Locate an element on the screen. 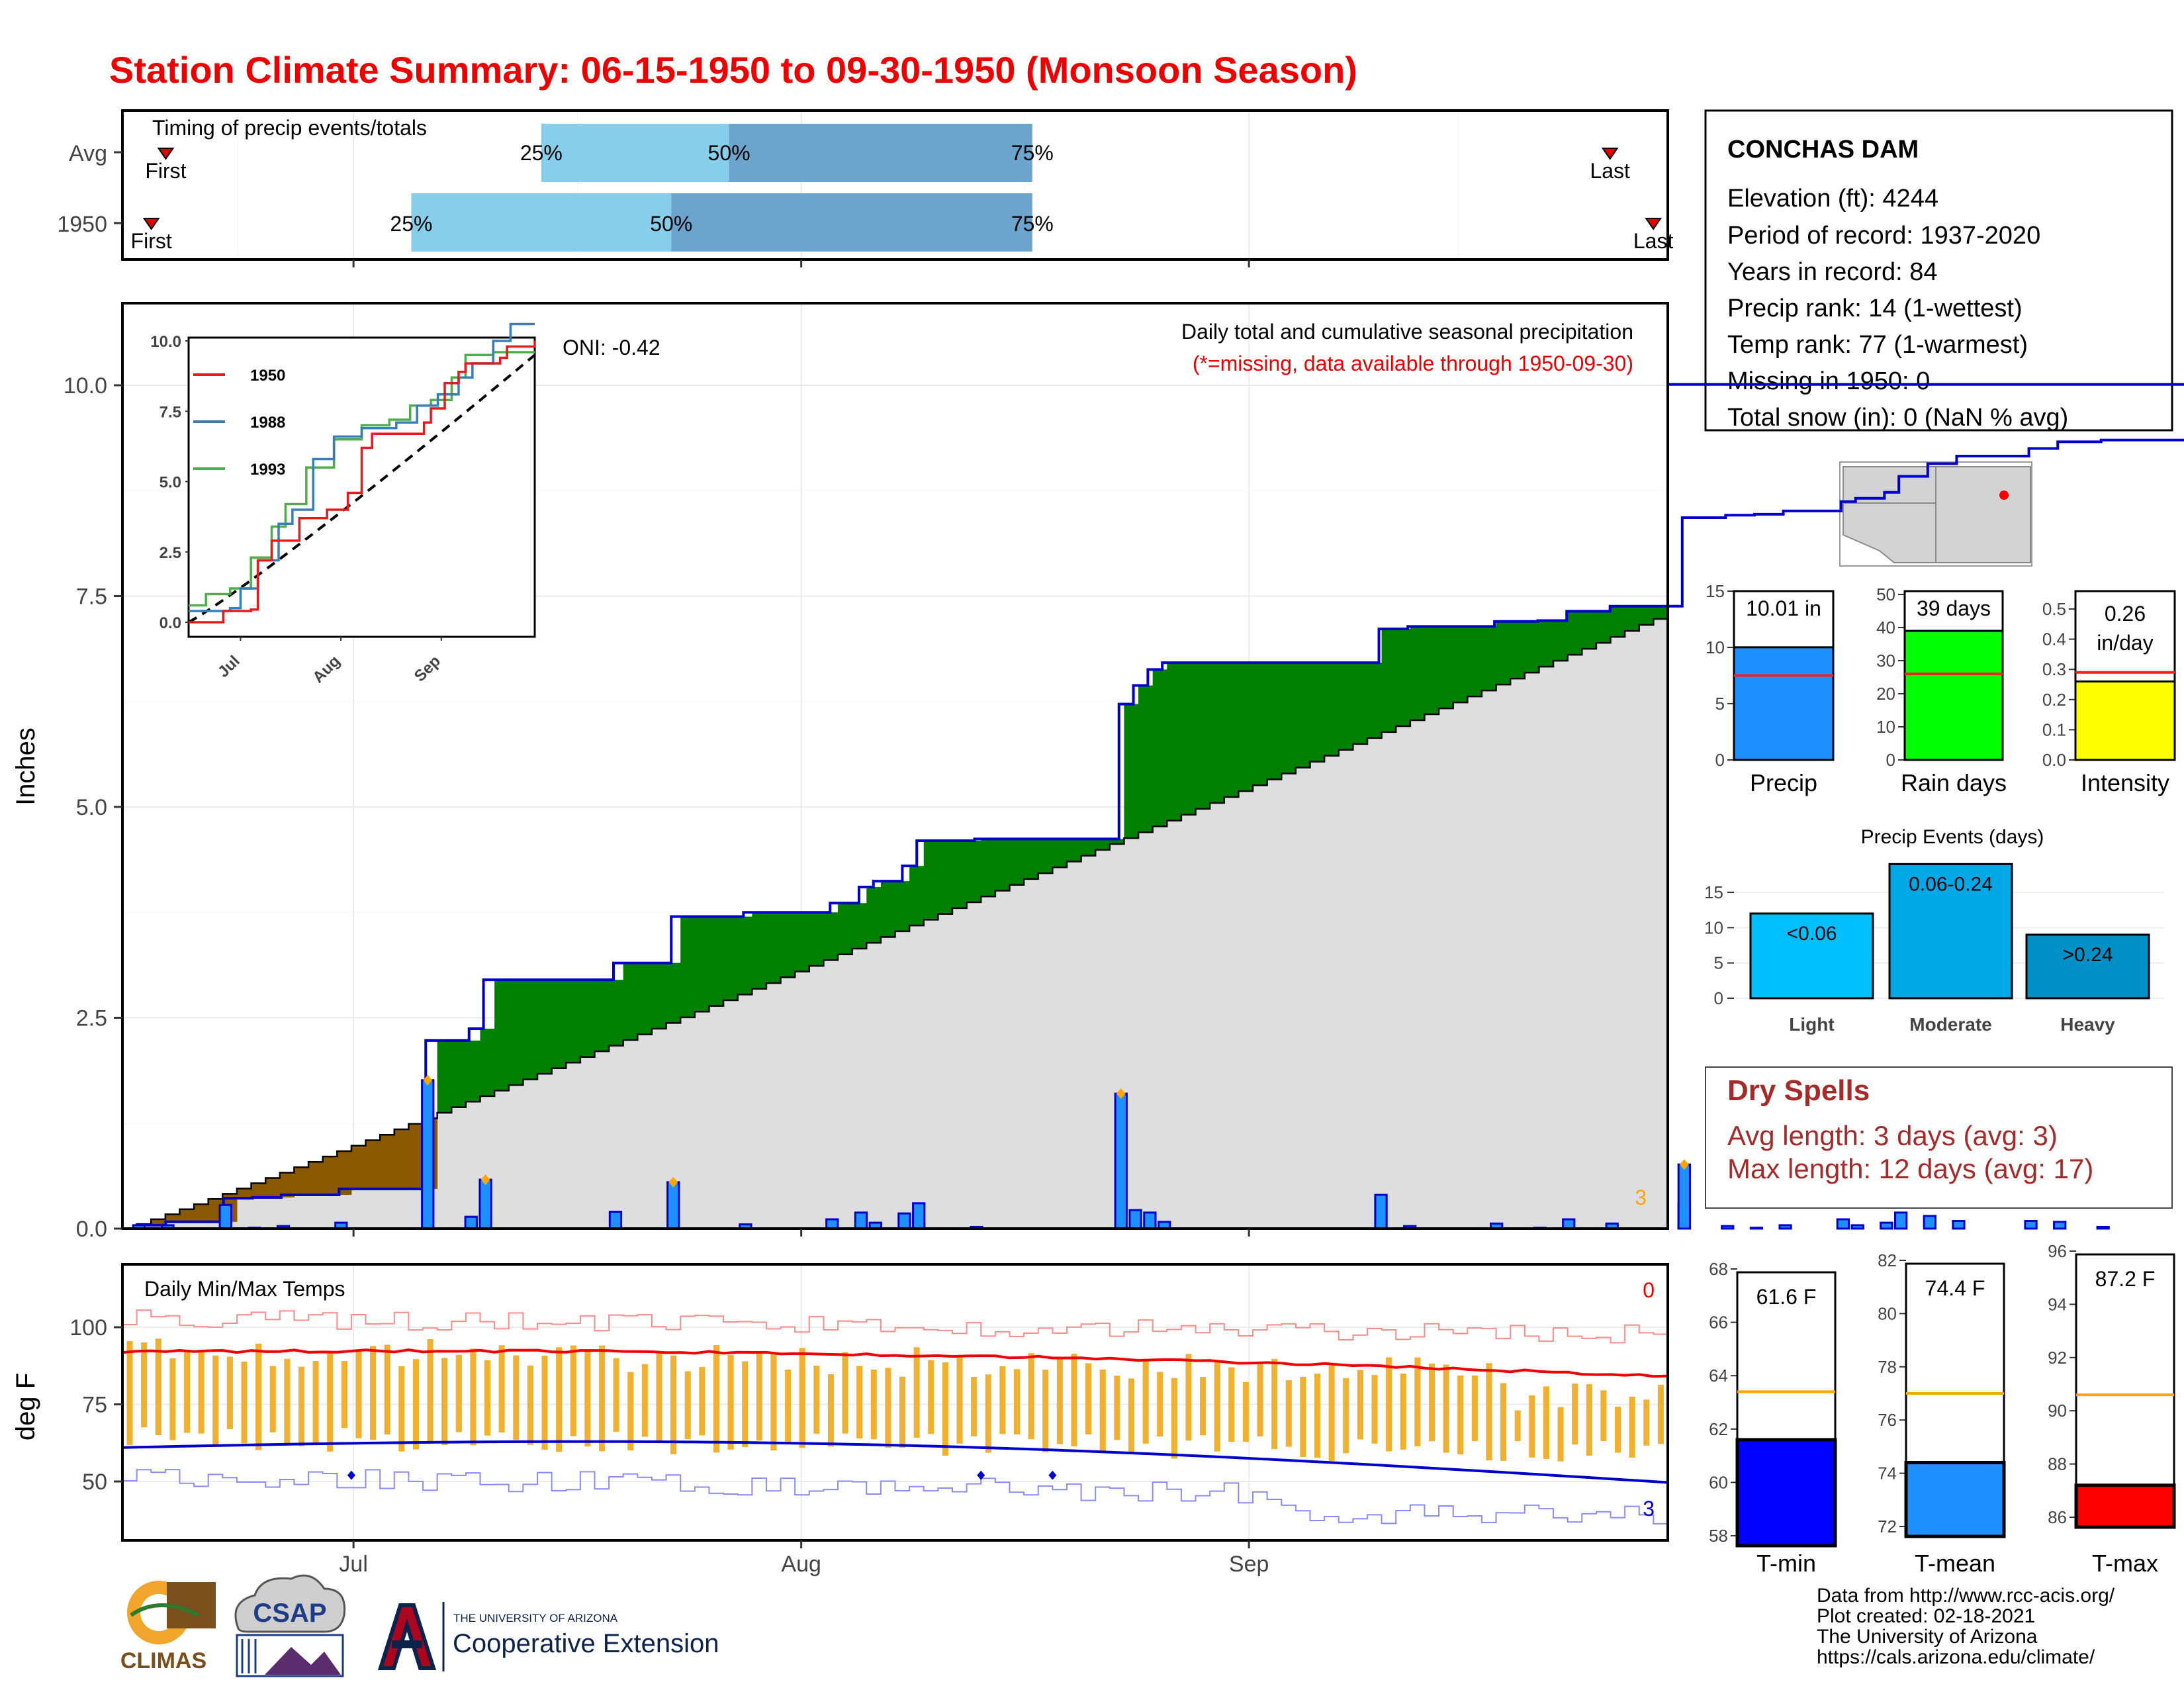 Image resolution: width=2184 pixels, height=1688 pixels. events-category-label: Heavy is located at coordinates (2087, 1024).